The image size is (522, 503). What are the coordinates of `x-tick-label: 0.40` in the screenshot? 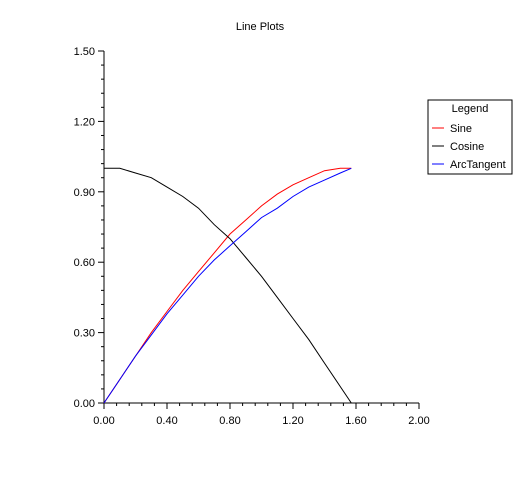 It's located at (166, 421).